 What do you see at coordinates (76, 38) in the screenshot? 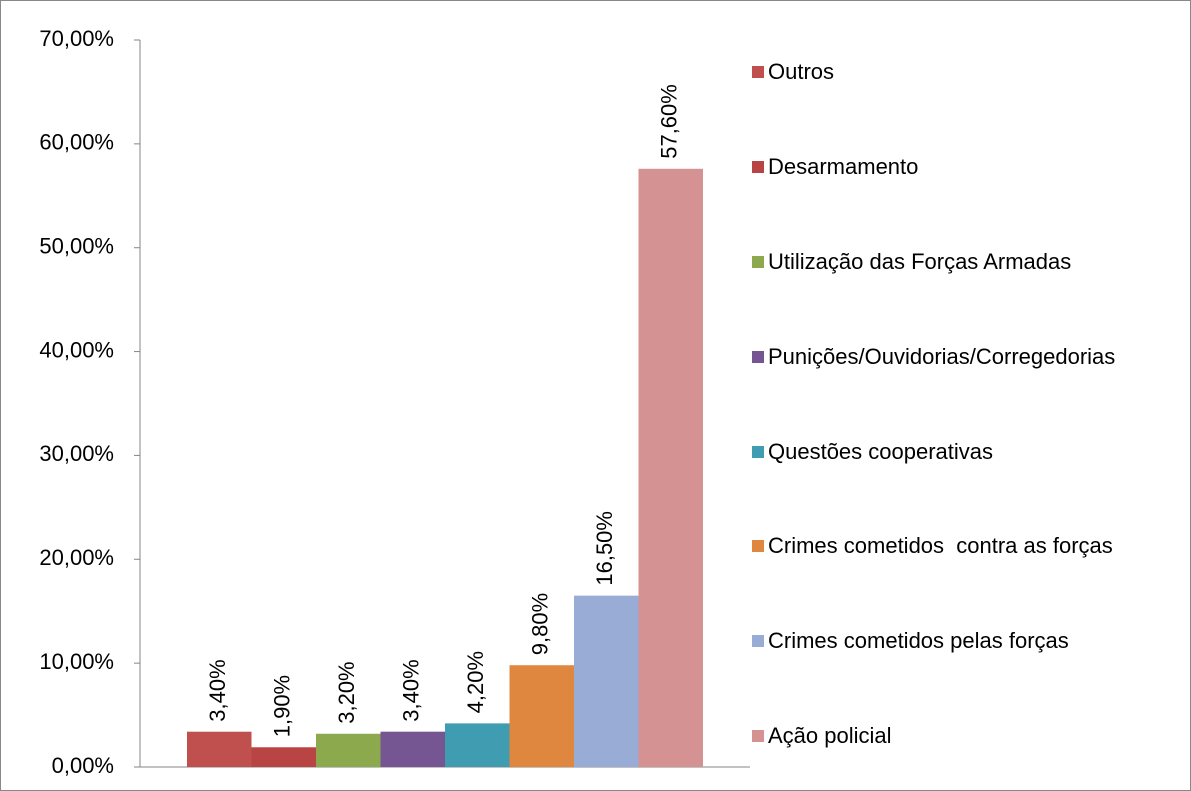
I see `y-tick-label: 70,00%` at bounding box center [76, 38].